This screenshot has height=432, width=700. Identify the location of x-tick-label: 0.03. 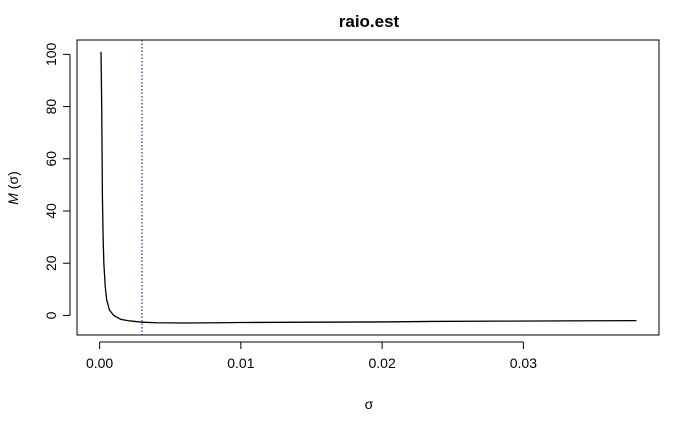
(523, 363).